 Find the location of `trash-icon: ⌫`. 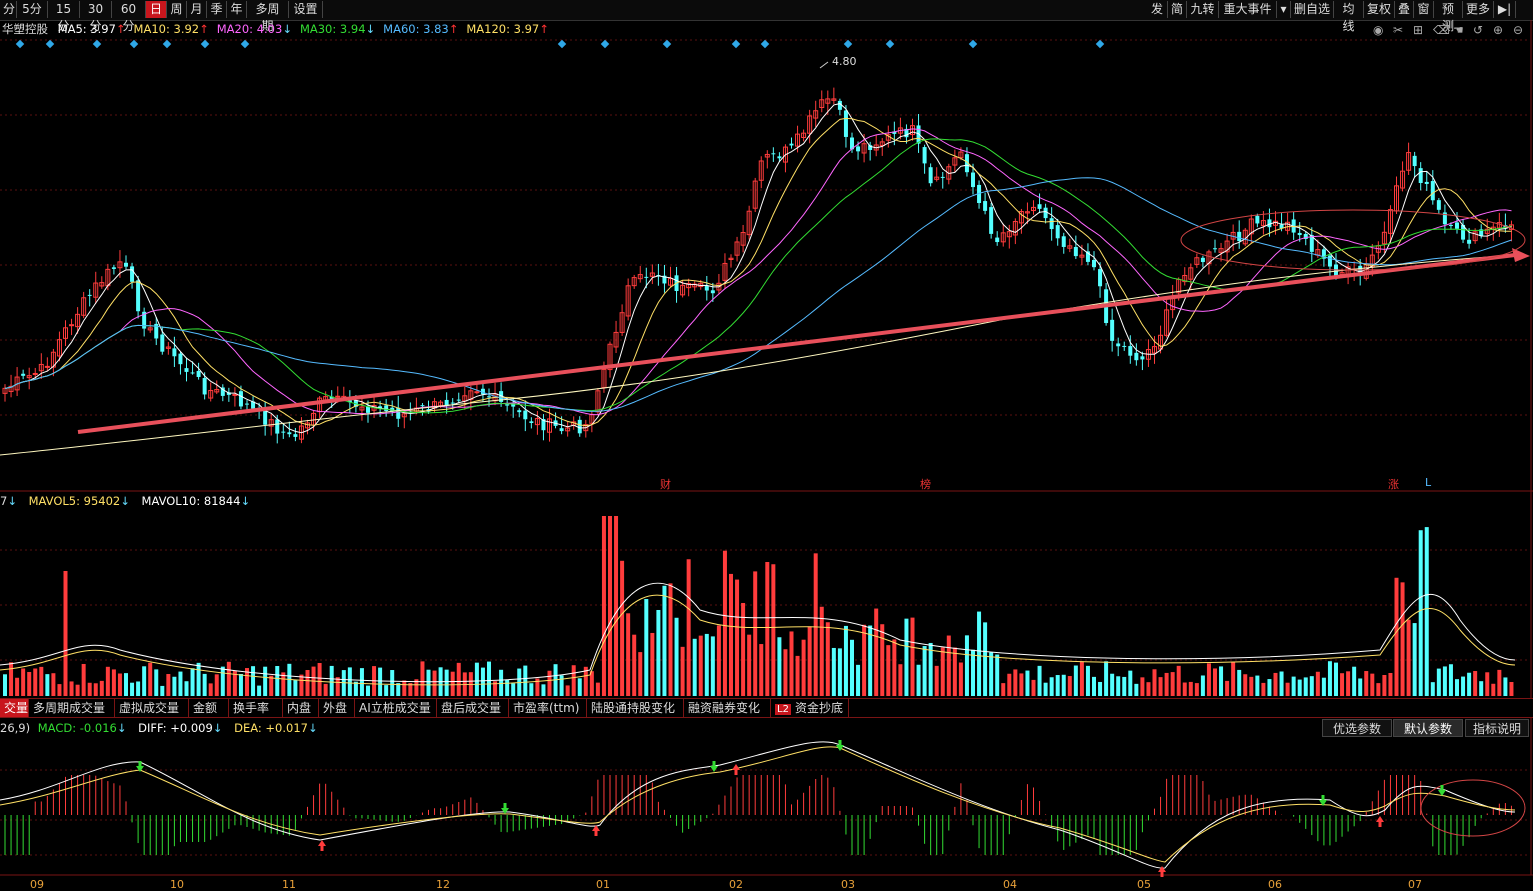

trash-icon: ⌫ is located at coordinates (1441, 30).